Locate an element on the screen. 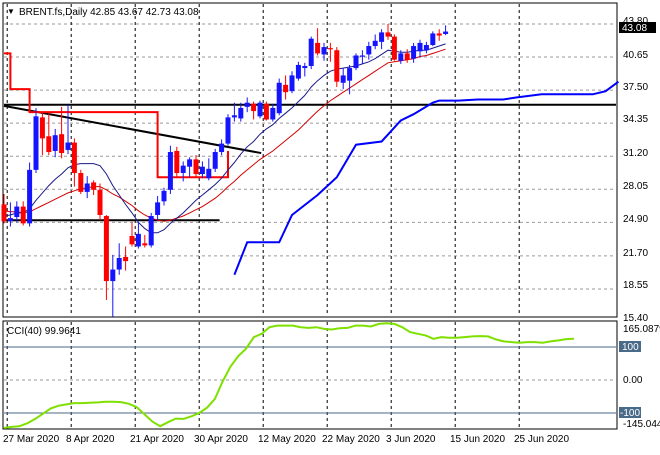 The width and height of the screenshot is (660, 455). price-tick: 31.20 is located at coordinates (635, 153).